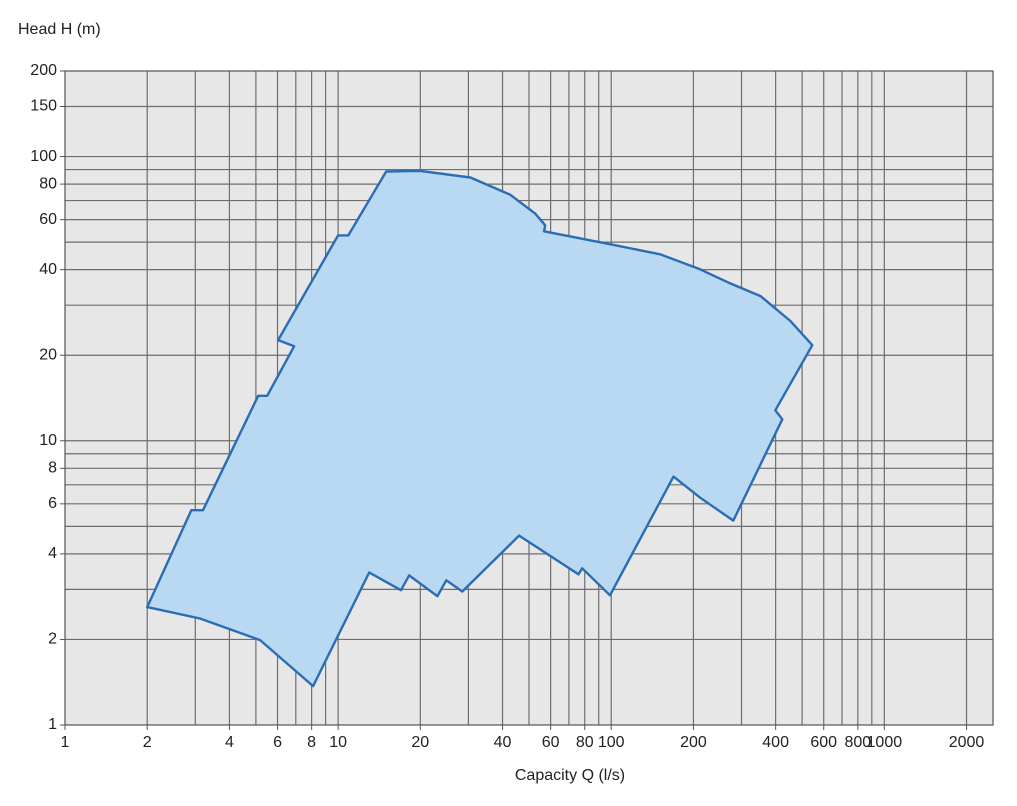 The width and height of the screenshot is (1017, 806). Describe the element at coordinates (311, 742) in the screenshot. I see `x-tick-label: 8` at that location.